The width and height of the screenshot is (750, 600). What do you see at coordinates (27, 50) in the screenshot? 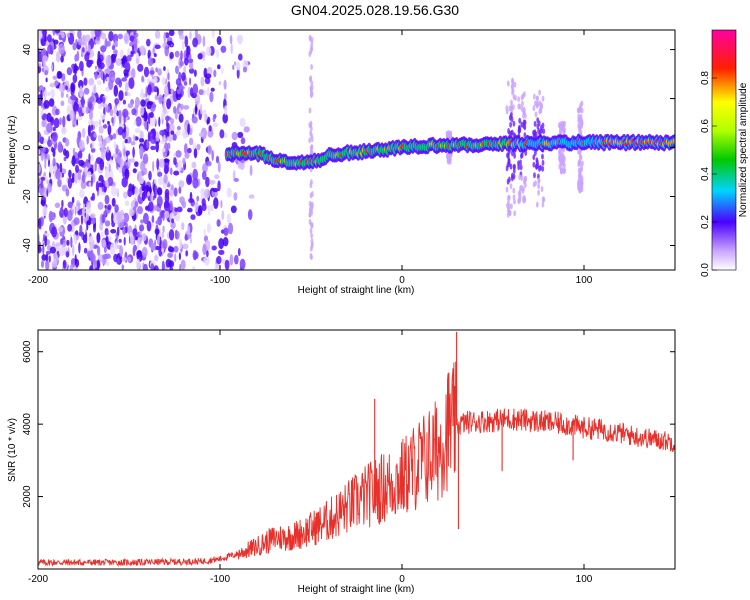
I see `y-tick-label: 40` at bounding box center [27, 50].